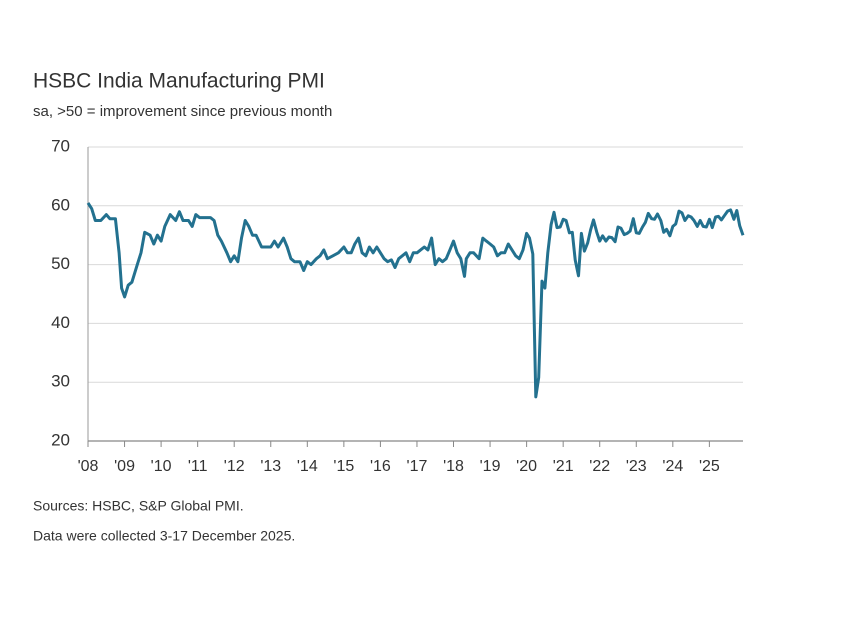 The image size is (850, 638). Describe the element at coordinates (124, 466) in the screenshot. I see `x-tick-label: '09` at that location.